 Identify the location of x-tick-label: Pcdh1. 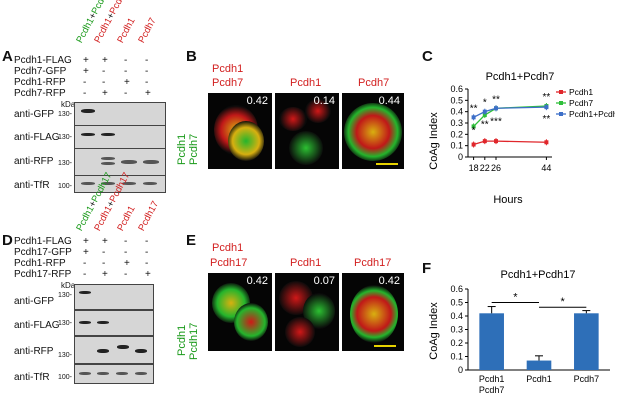
(539, 379).